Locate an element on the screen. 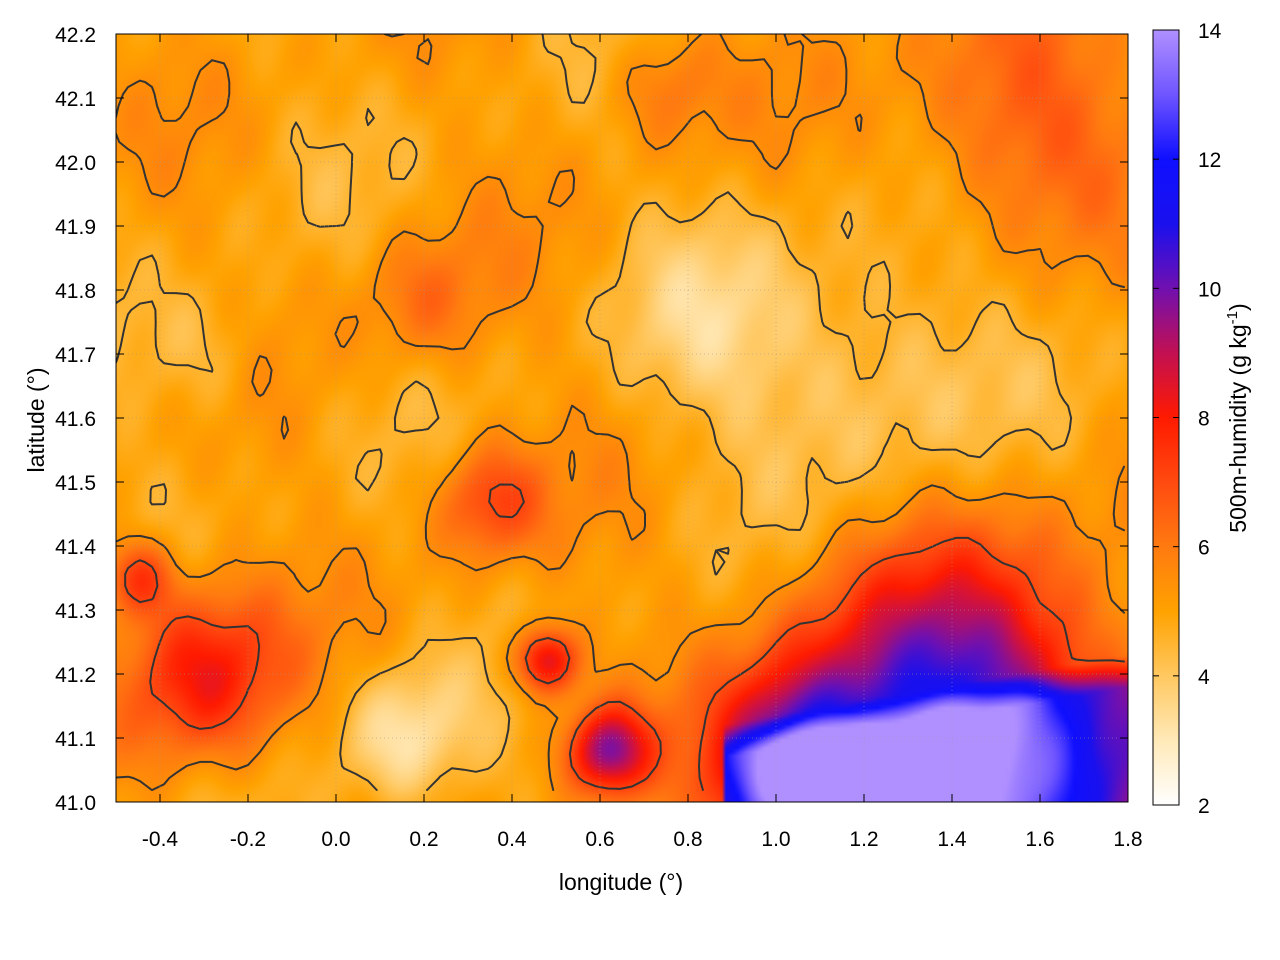 The width and height of the screenshot is (1280, 960). x-tick-label: 0.6 is located at coordinates (599, 839).